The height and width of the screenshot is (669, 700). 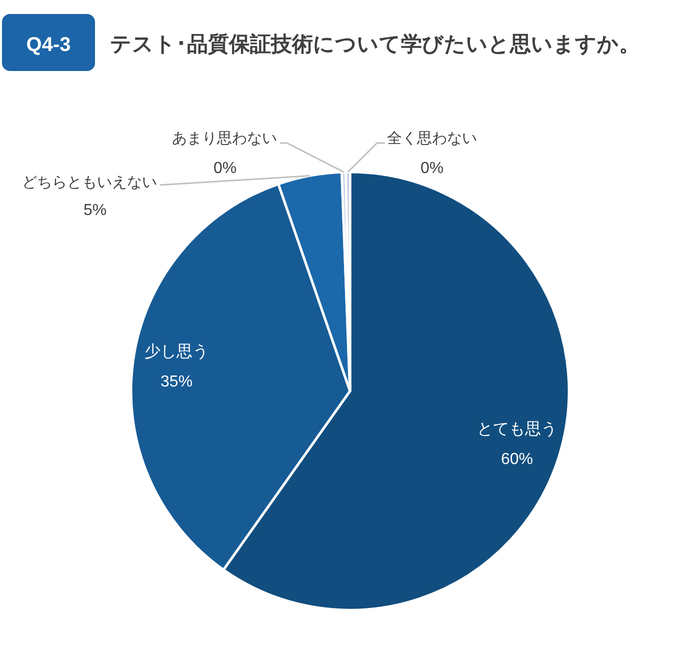 I want to click on data-label: 60%, so click(x=516, y=459).